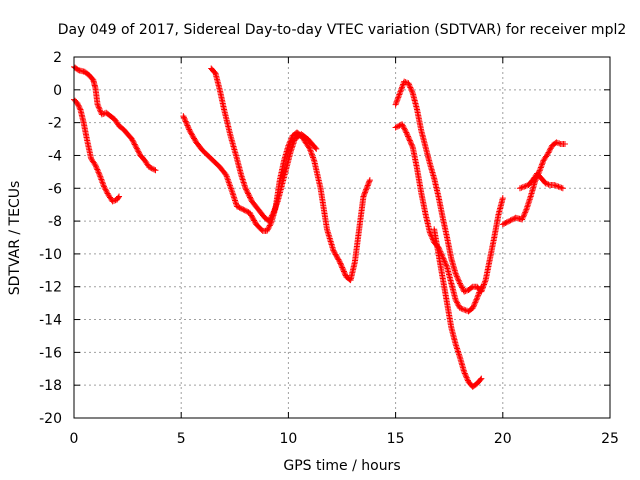 This screenshot has width=640, height=480. What do you see at coordinates (396, 439) in the screenshot?
I see `x-tick-label: 15` at bounding box center [396, 439].